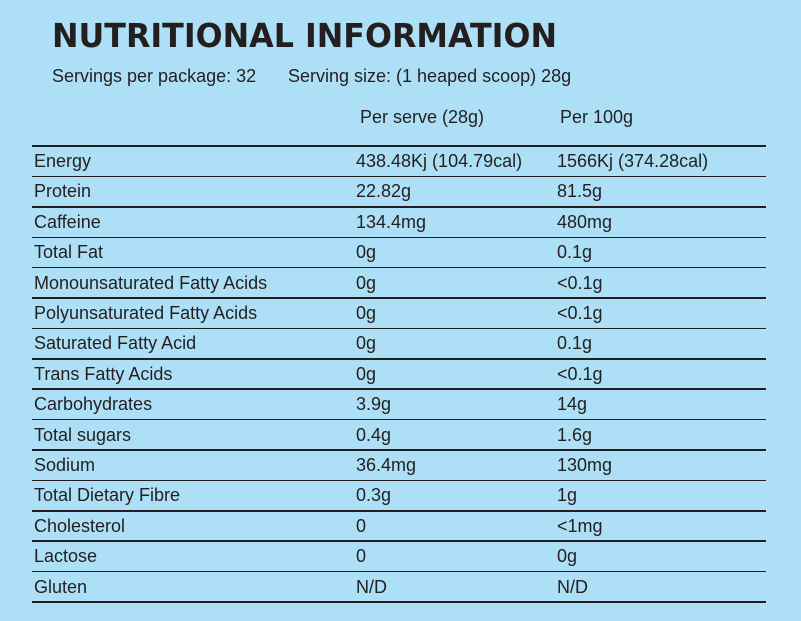 This screenshot has width=801, height=621. What do you see at coordinates (633, 161) in the screenshot?
I see `cell-value: 1566Kj (374.28cal)` at bounding box center [633, 161].